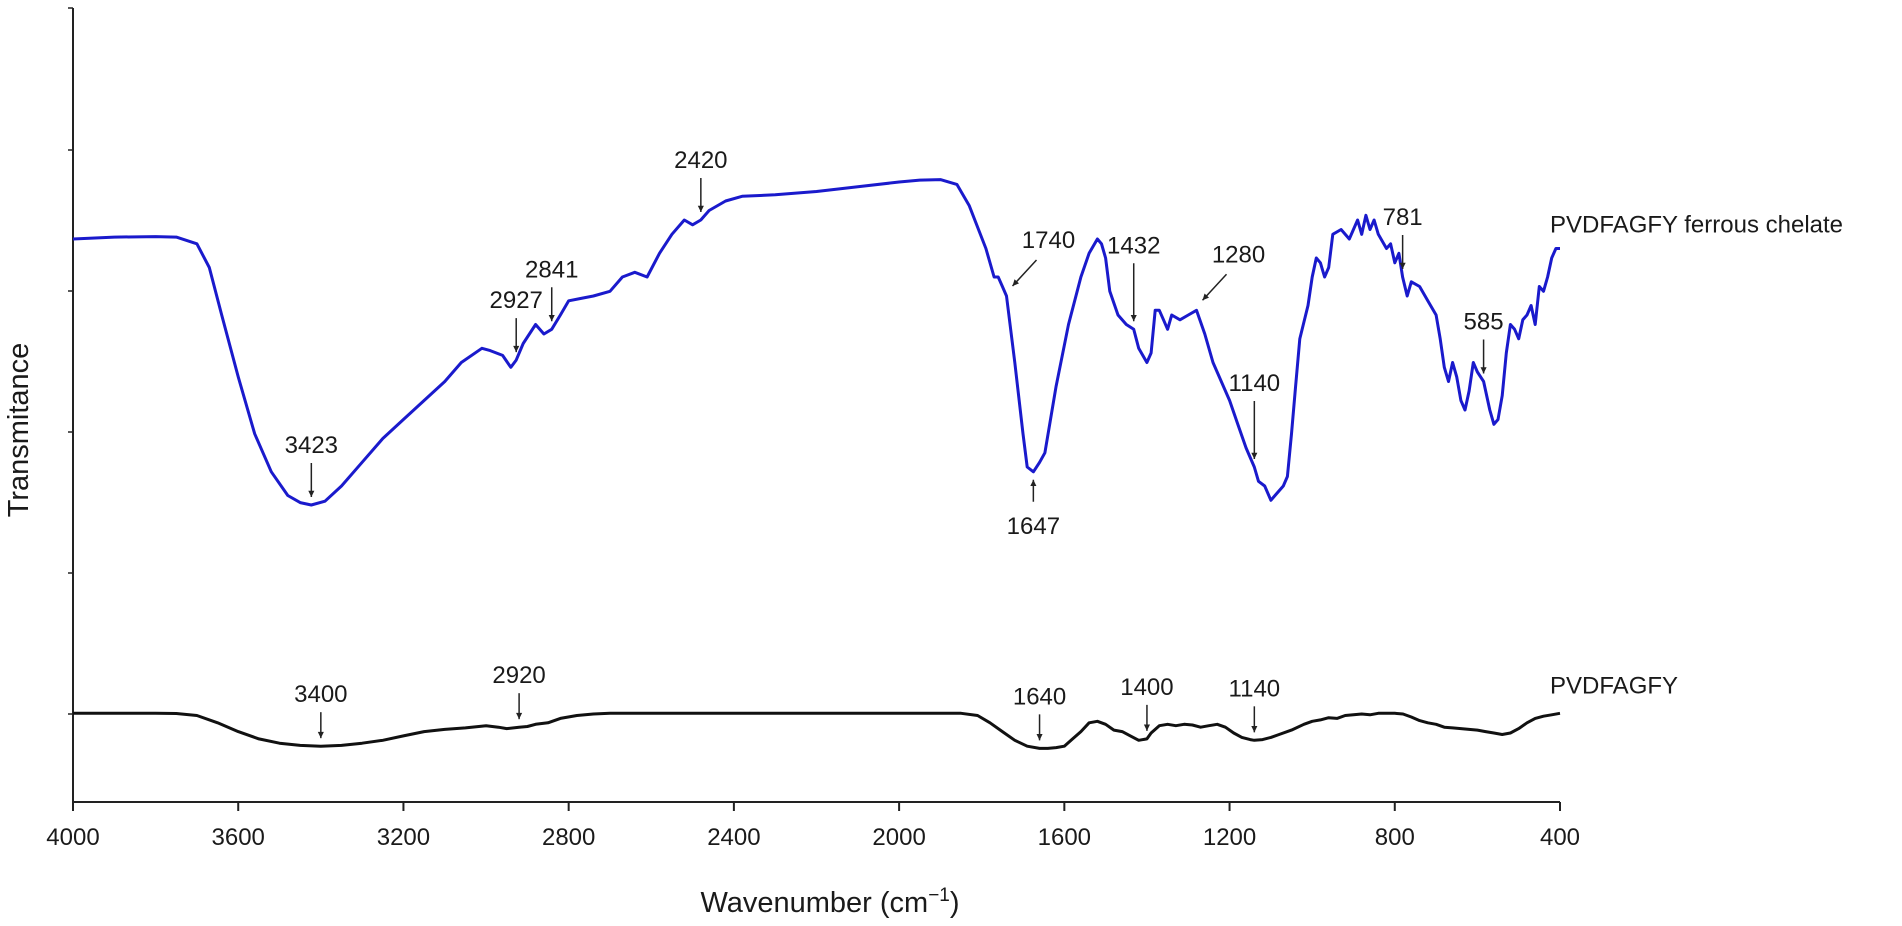 This screenshot has width=1902, height=926. What do you see at coordinates (814, 903) in the screenshot?
I see `x-axis-title-text: Wavenumber (cm` at bounding box center [814, 903].